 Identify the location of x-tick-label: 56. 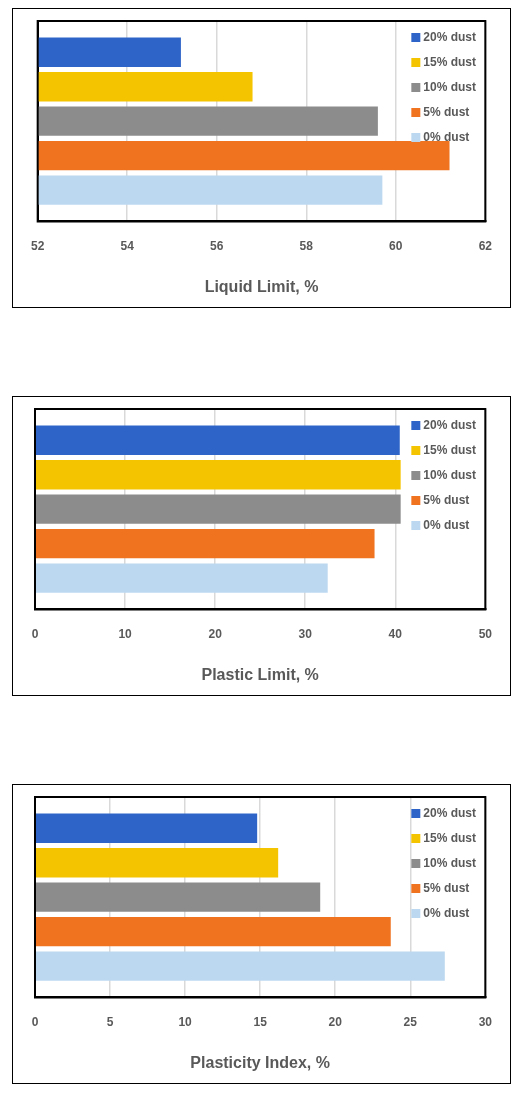
(217, 245).